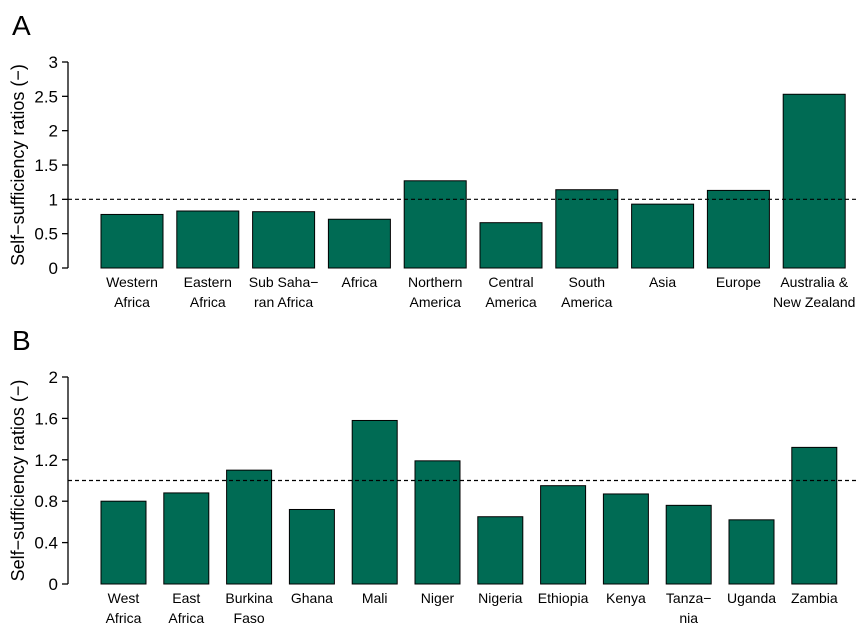 This screenshot has width=862, height=627. Describe the element at coordinates (738, 282) in the screenshot. I see `category-label: Europe` at that location.